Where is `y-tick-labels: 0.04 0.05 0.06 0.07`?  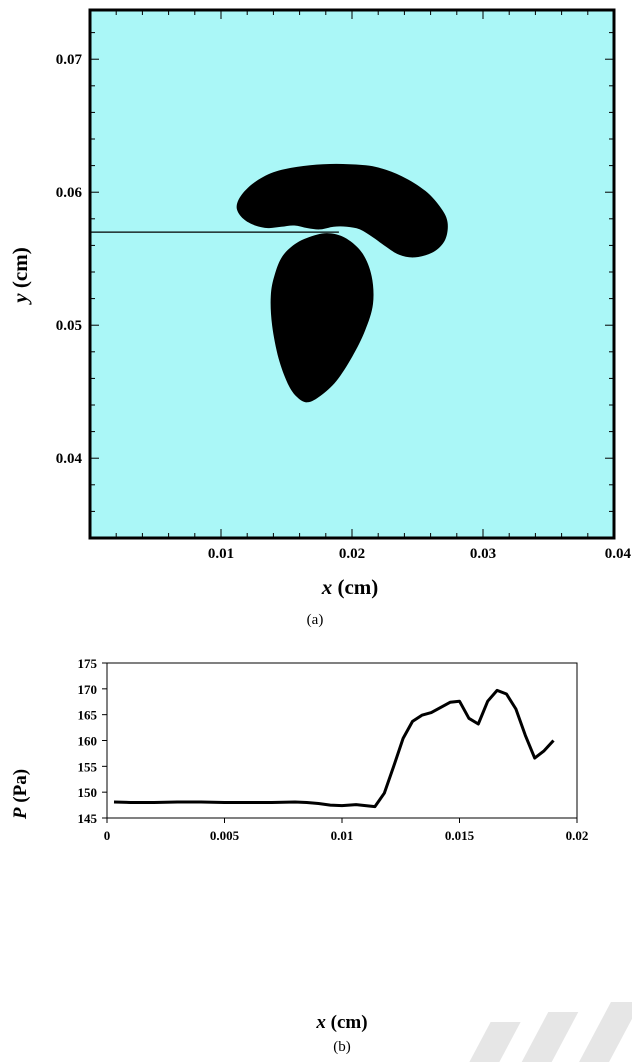
y-tick-labels: 0.04 0.05 0.06 0.07 is located at coordinates (69, 259).